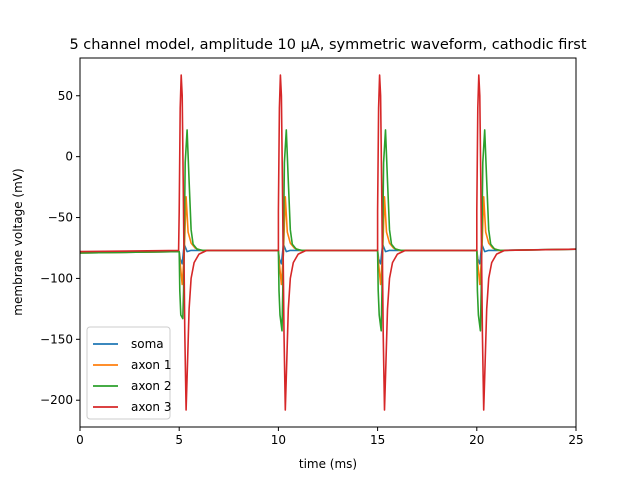 The height and width of the screenshot is (480, 640). What do you see at coordinates (278, 440) in the screenshot?
I see `x-tick-label: 10` at bounding box center [278, 440].